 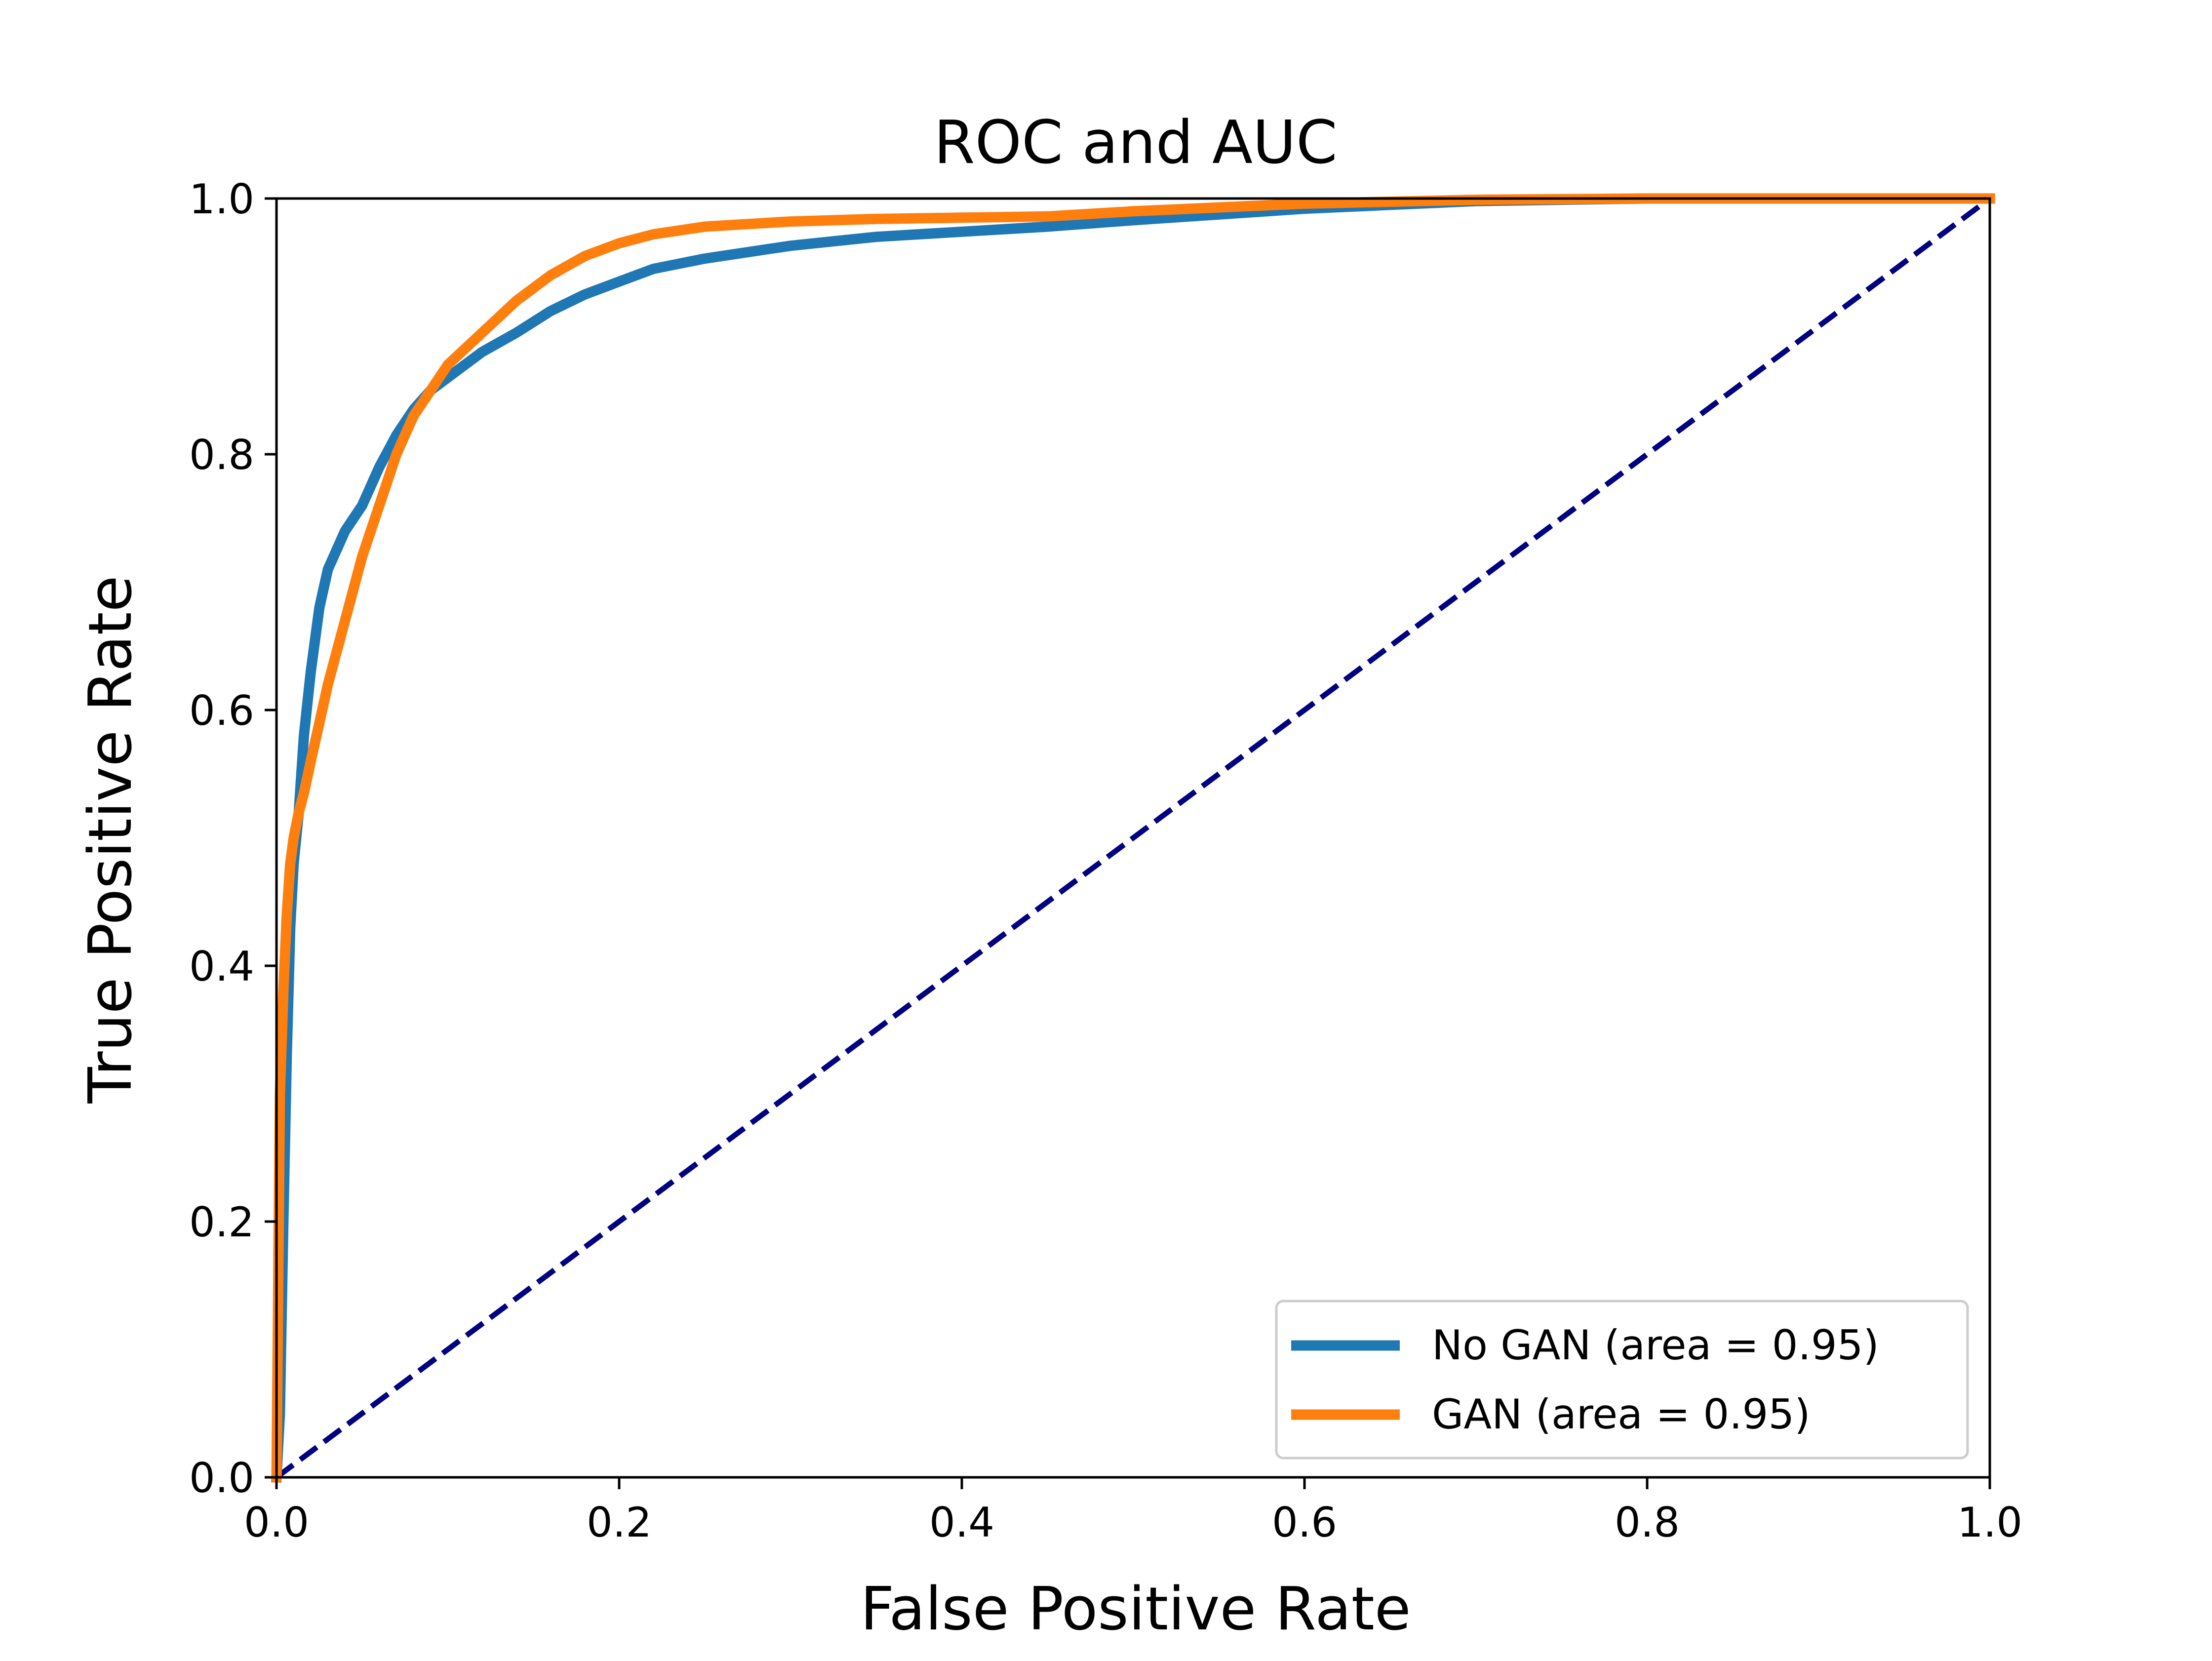 I want to click on x-axis-label: False Positive Rate, so click(x=1135, y=1610).